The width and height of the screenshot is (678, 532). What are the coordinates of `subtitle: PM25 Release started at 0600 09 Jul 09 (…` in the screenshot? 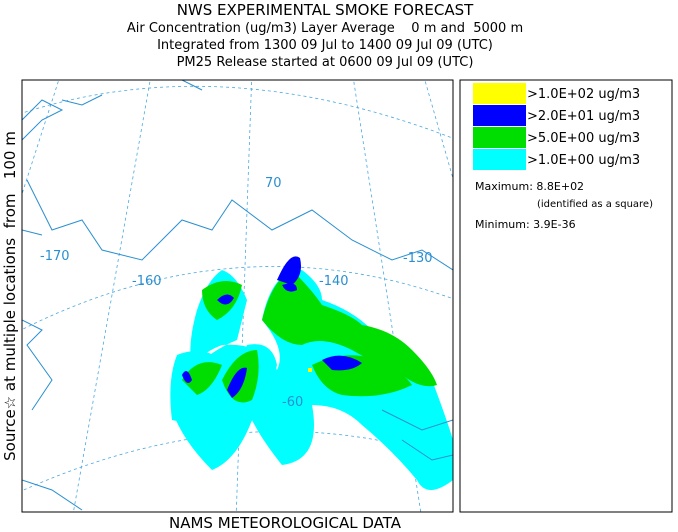 It's located at (325, 62).